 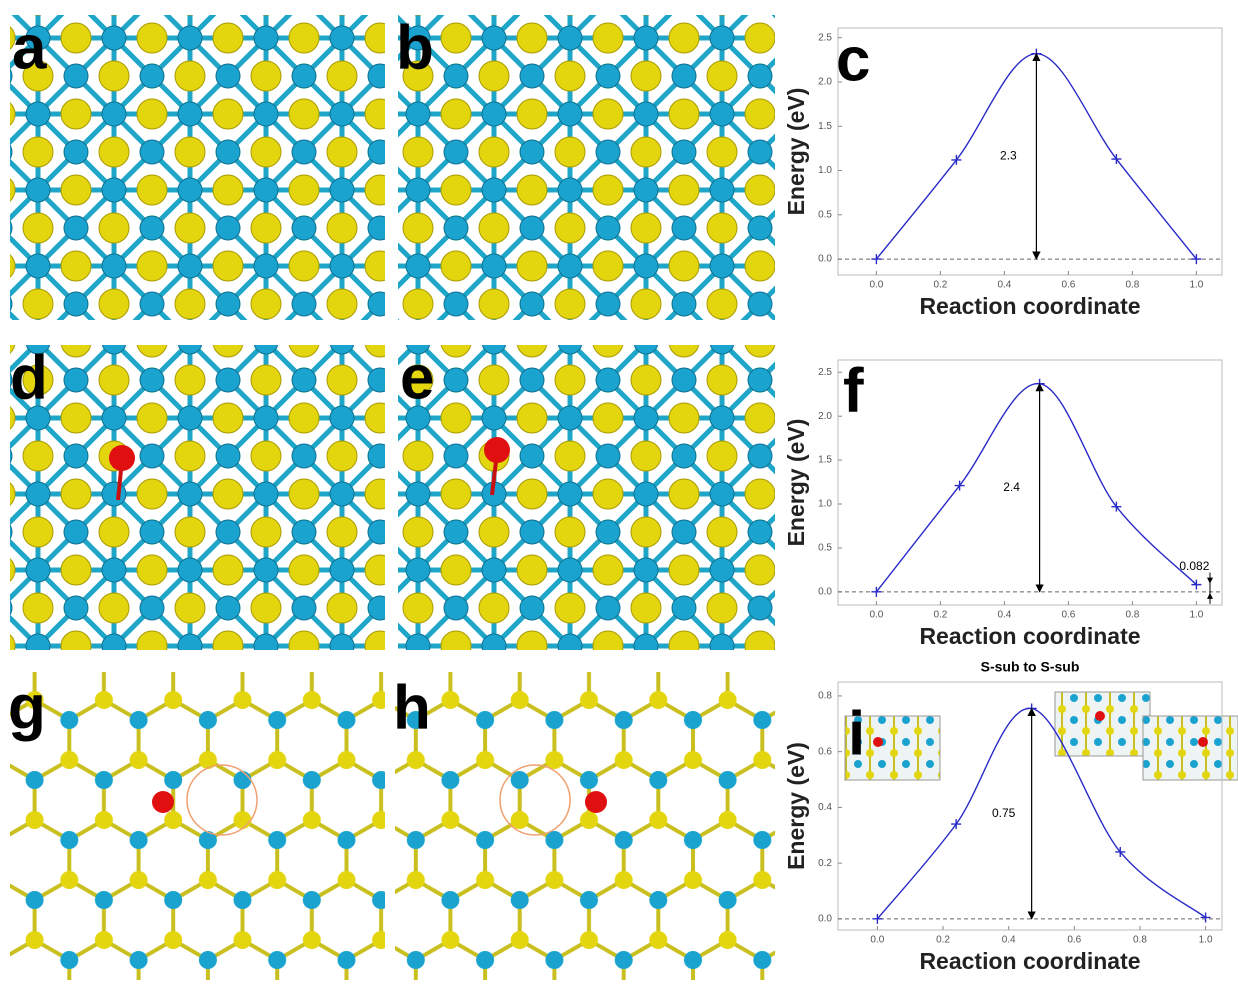 I want to click on inset, so click(x=1041, y=736).